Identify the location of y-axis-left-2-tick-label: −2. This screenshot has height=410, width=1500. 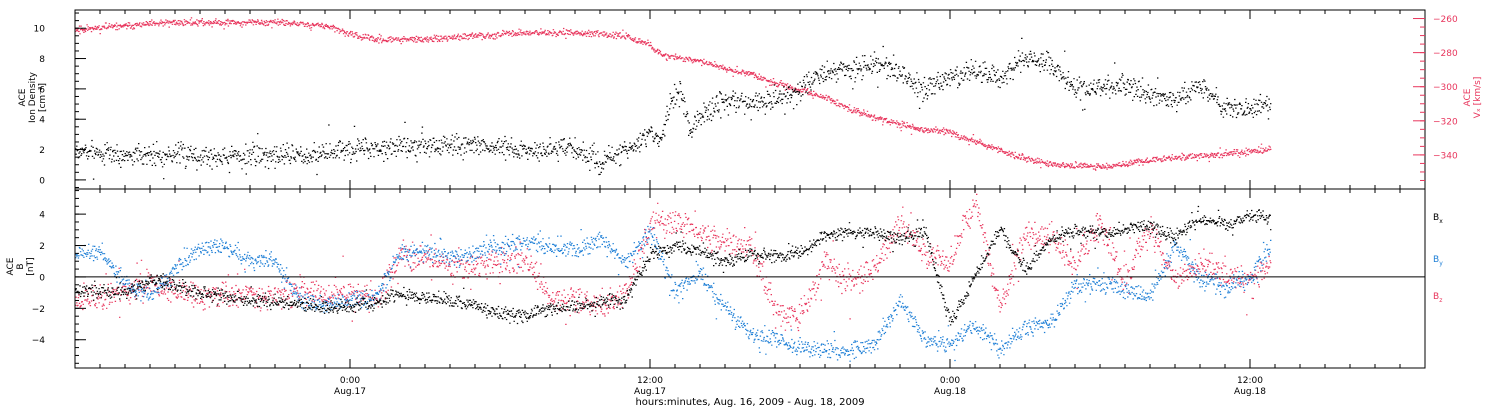
(38, 310).